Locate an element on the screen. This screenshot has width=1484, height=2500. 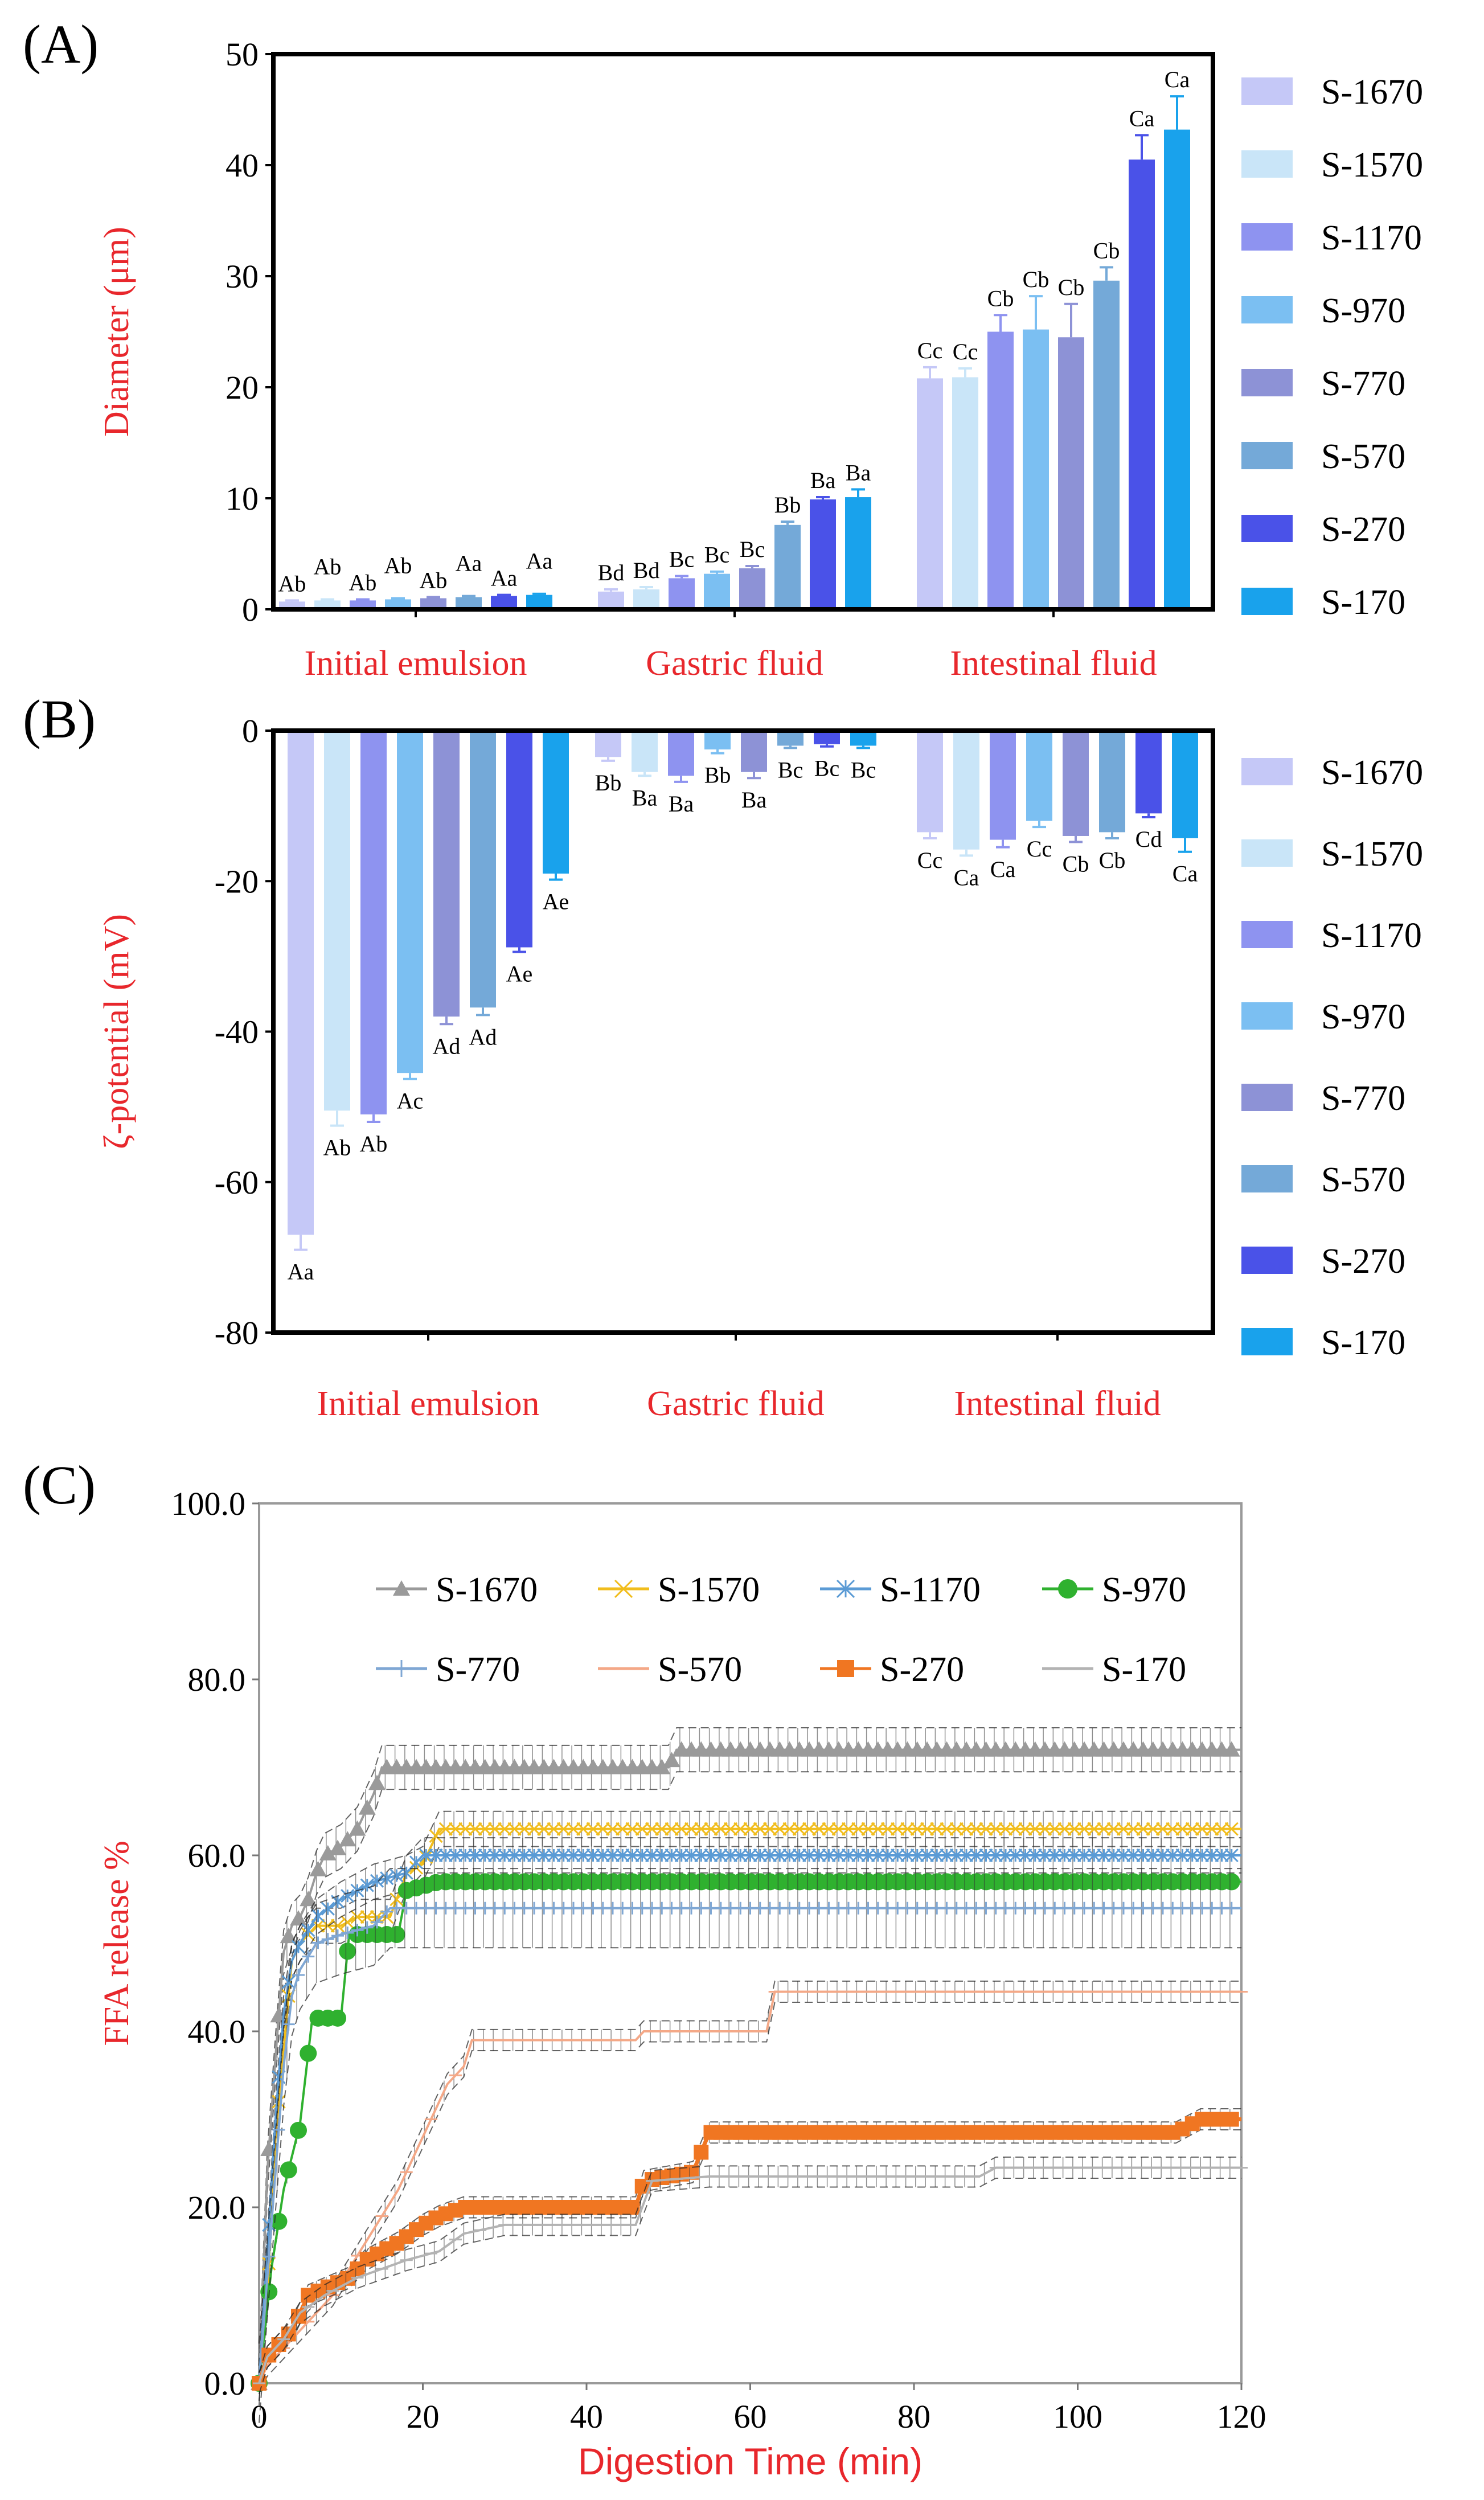
significance-label: Ae is located at coordinates (556, 902).